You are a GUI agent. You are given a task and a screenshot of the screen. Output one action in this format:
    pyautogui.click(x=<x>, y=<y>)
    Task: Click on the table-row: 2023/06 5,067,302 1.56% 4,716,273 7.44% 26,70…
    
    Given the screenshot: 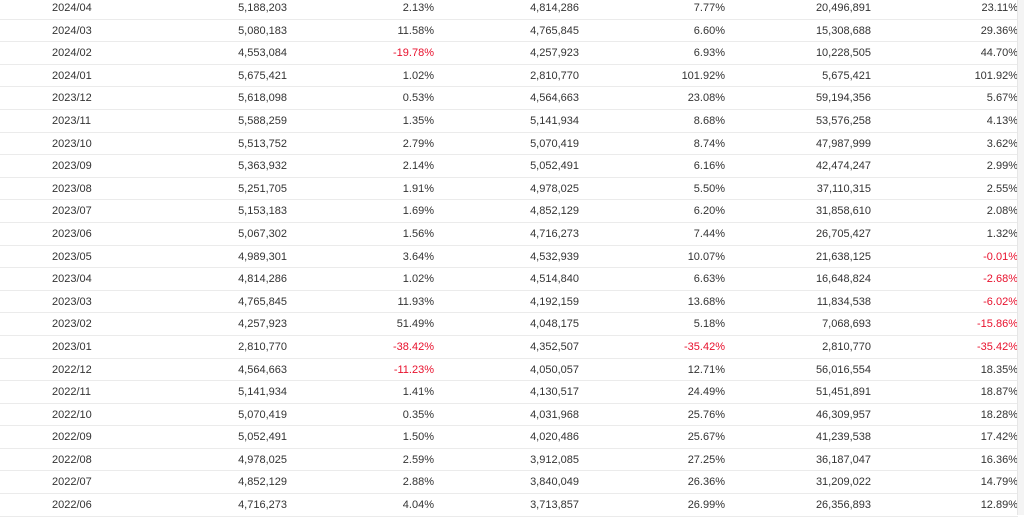 What is the action you would take?
    pyautogui.click(x=509, y=234)
    